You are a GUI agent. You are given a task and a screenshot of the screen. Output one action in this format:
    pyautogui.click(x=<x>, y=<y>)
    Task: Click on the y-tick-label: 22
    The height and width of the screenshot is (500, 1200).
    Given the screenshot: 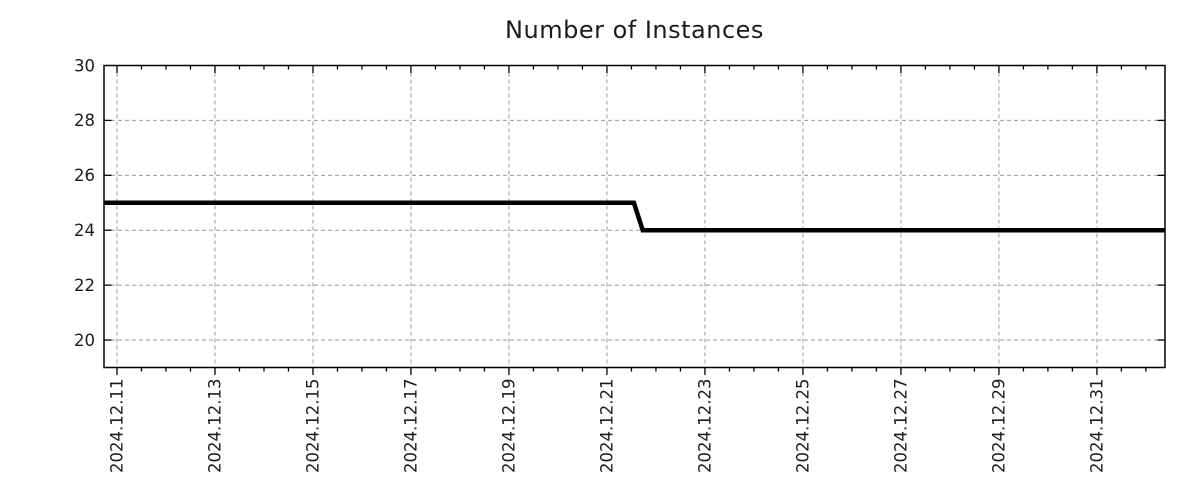 What is the action you would take?
    pyautogui.click(x=84, y=285)
    